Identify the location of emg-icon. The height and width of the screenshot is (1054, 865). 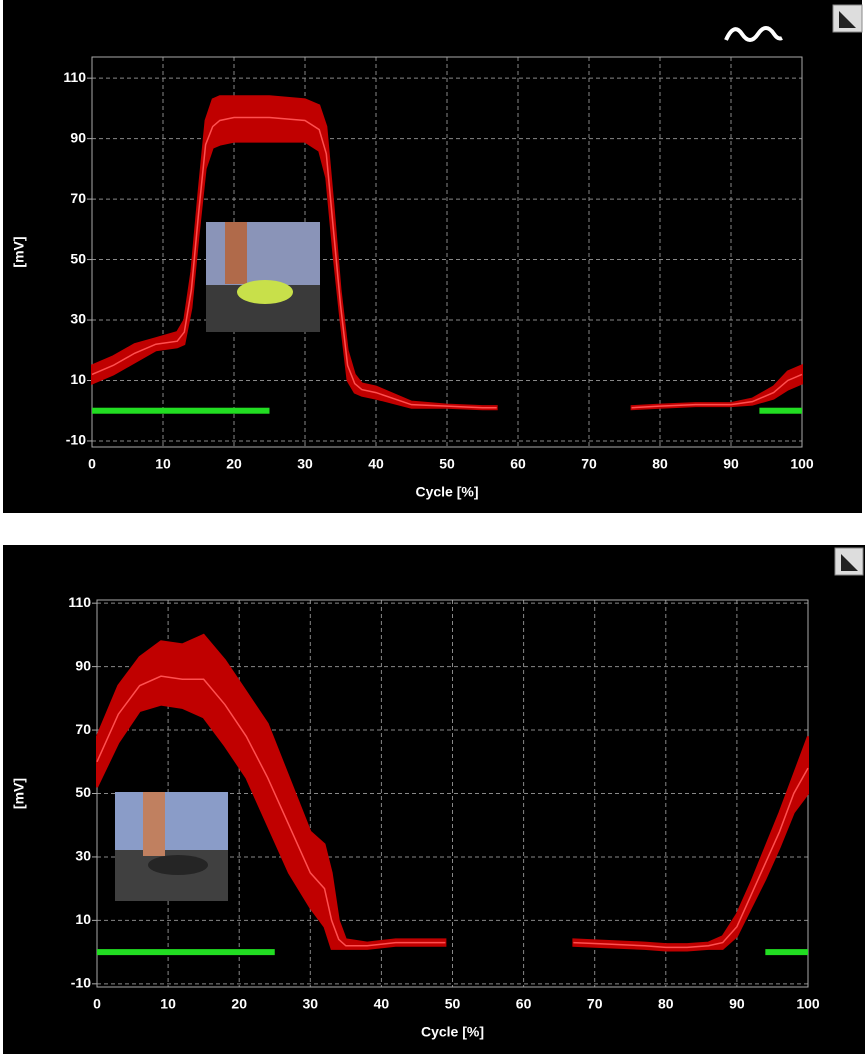
(753, 34).